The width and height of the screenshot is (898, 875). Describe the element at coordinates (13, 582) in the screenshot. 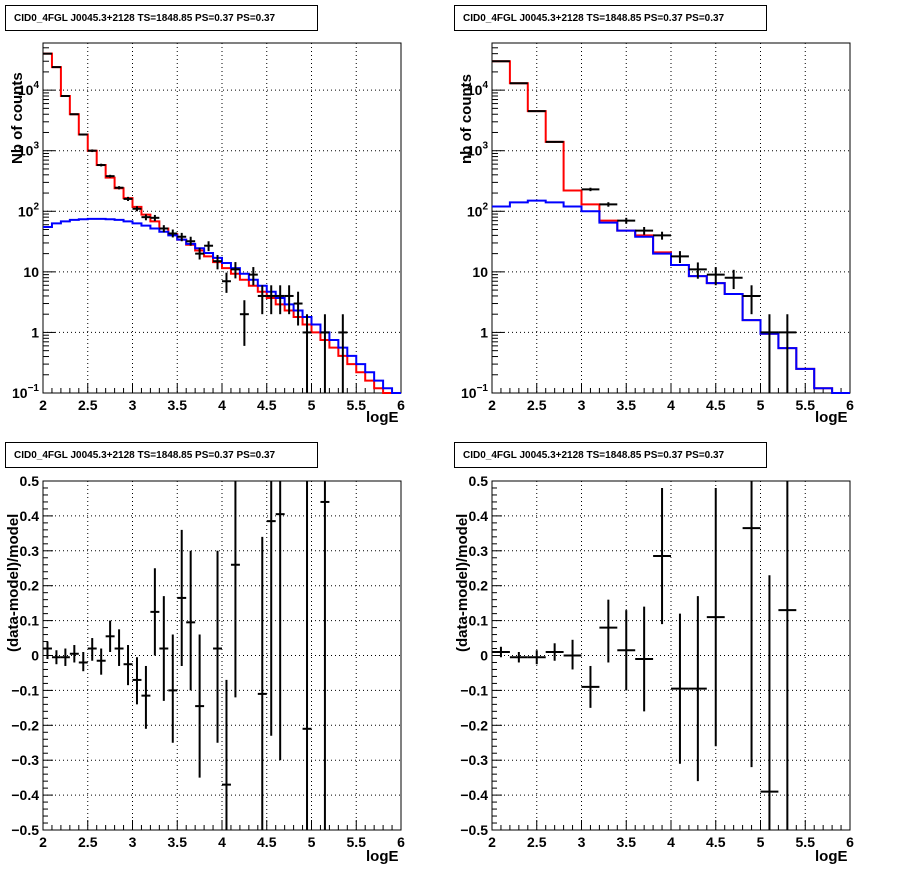

I see `y-axis-label: (data-model)/model` at that location.